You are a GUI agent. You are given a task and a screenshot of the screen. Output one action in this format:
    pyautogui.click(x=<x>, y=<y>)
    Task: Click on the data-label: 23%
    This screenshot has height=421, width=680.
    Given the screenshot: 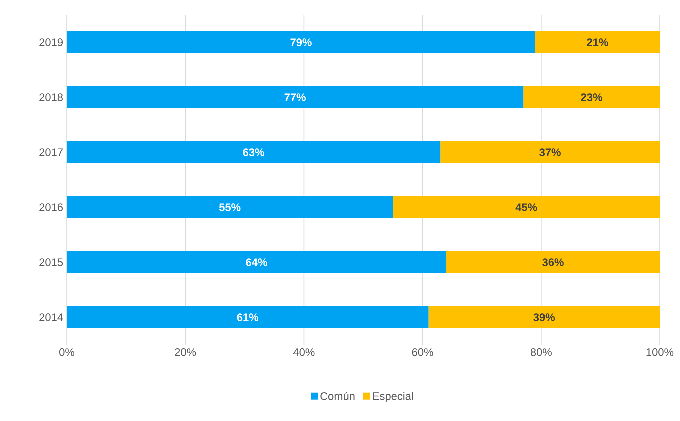 What is the action you would take?
    pyautogui.click(x=591, y=98)
    